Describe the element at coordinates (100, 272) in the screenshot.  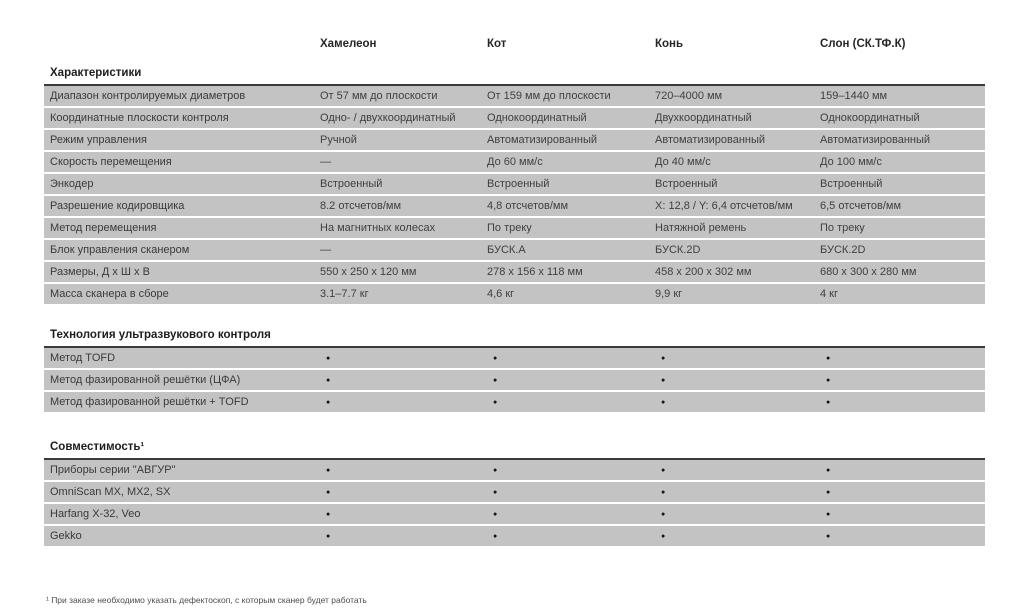
I see `row-label: Размеры, Д х Ш х В` at that location.